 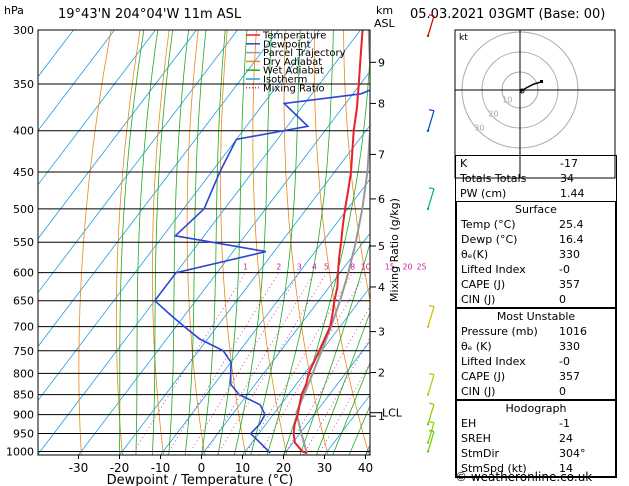 I want to click on legend-label: Mixing Ratio, so click(x=294, y=88).